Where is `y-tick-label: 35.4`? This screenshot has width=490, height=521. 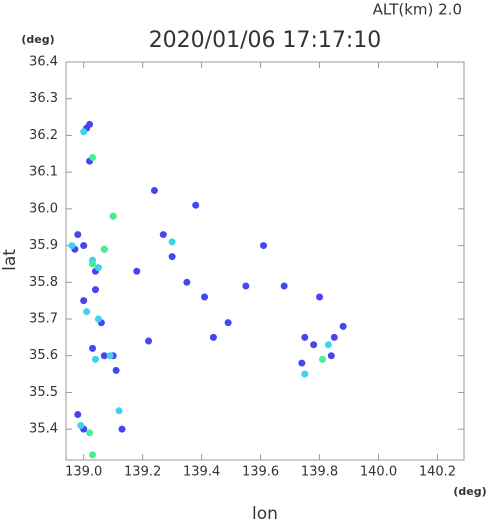 y-tick-label: 35.4 is located at coordinates (43, 429).